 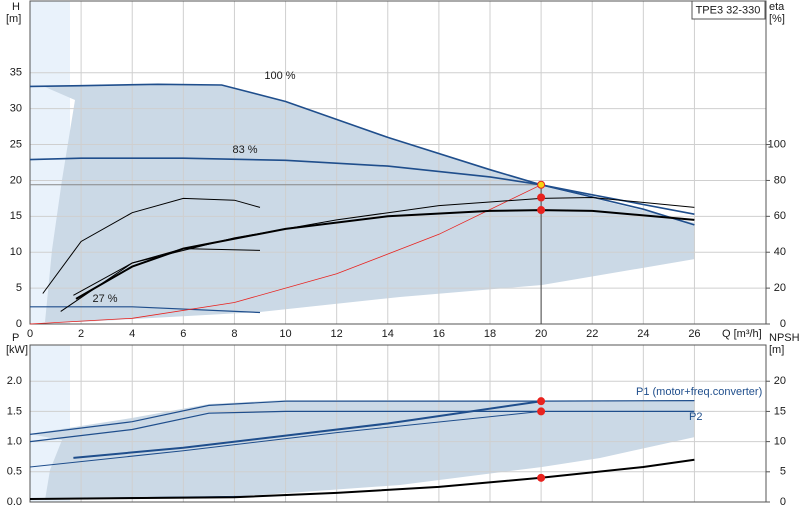 I want to click on y2-tick-label: 40, so click(x=780, y=252).